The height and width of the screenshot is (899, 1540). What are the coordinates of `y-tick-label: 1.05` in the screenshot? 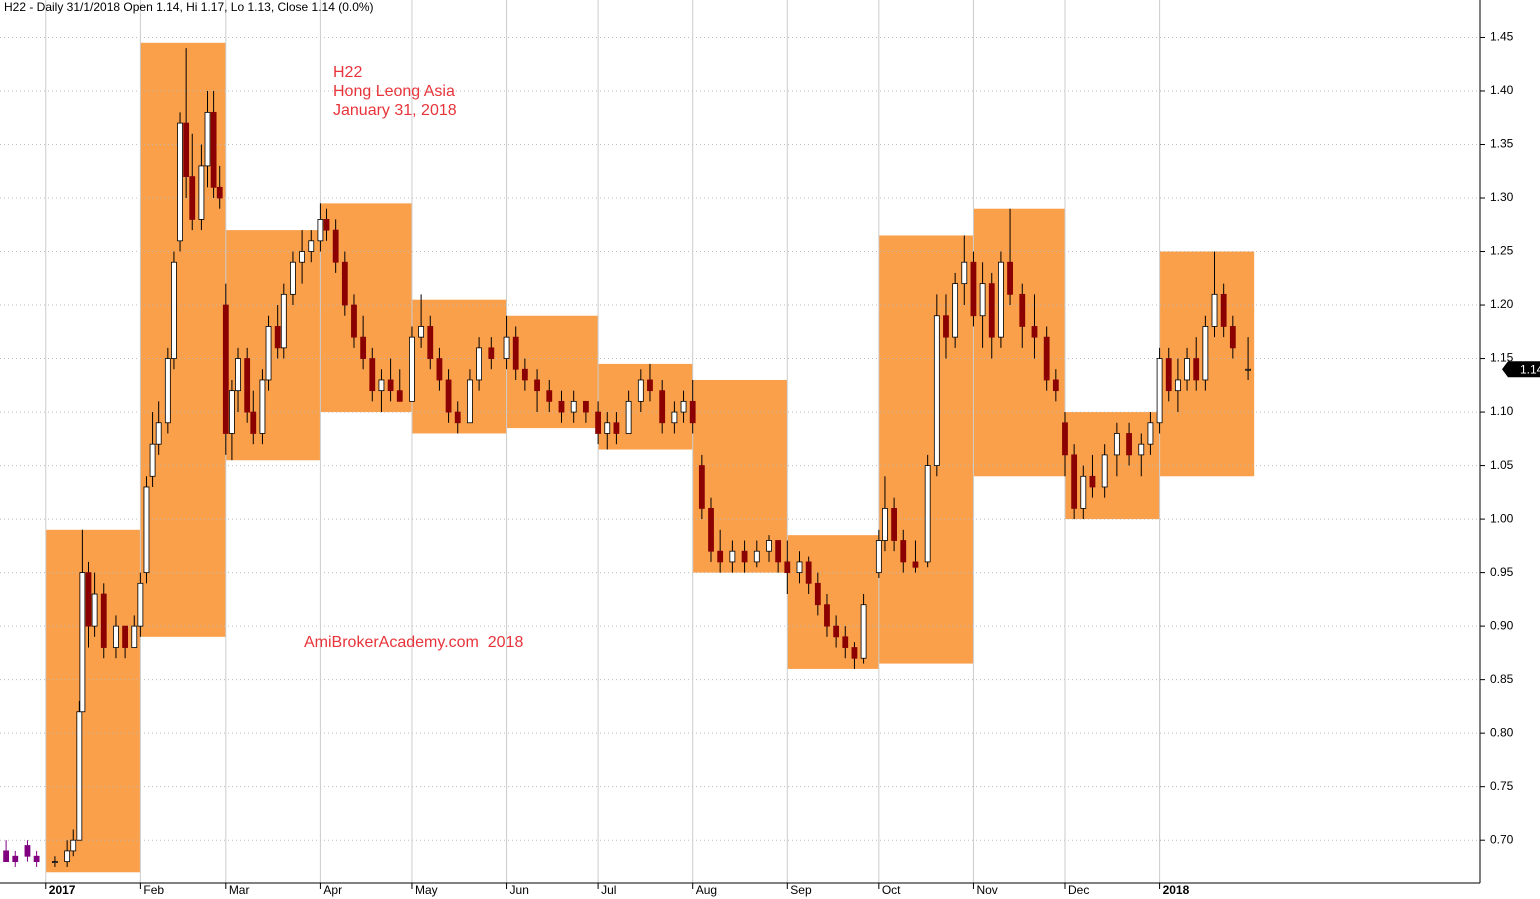 It's located at (1502, 465).